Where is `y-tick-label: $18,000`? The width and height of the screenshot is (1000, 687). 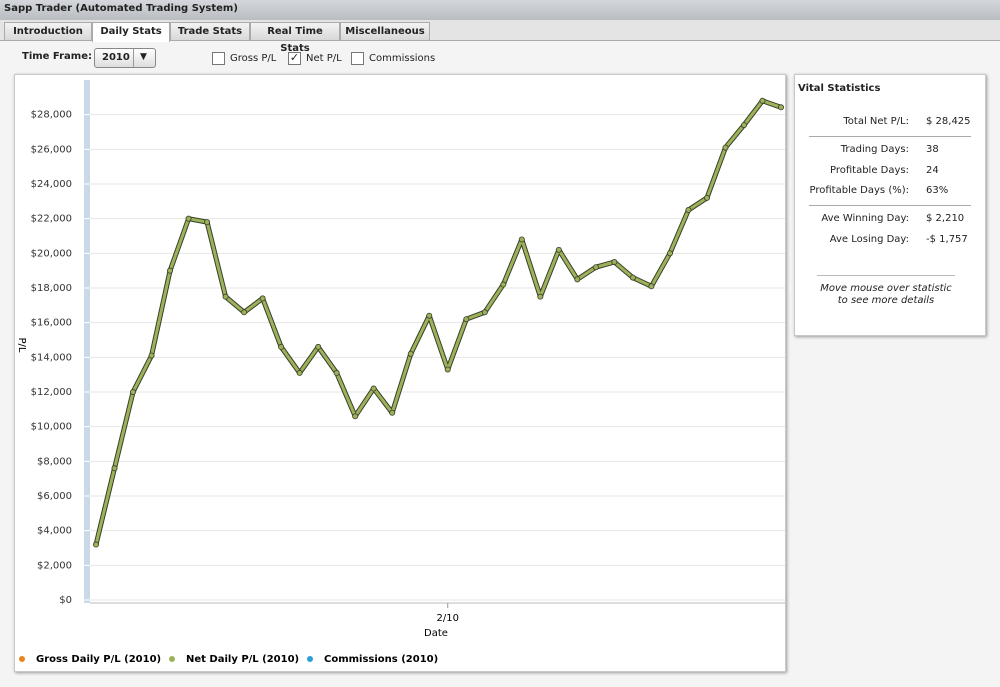 y-tick-label: $18,000 is located at coordinates (51, 288).